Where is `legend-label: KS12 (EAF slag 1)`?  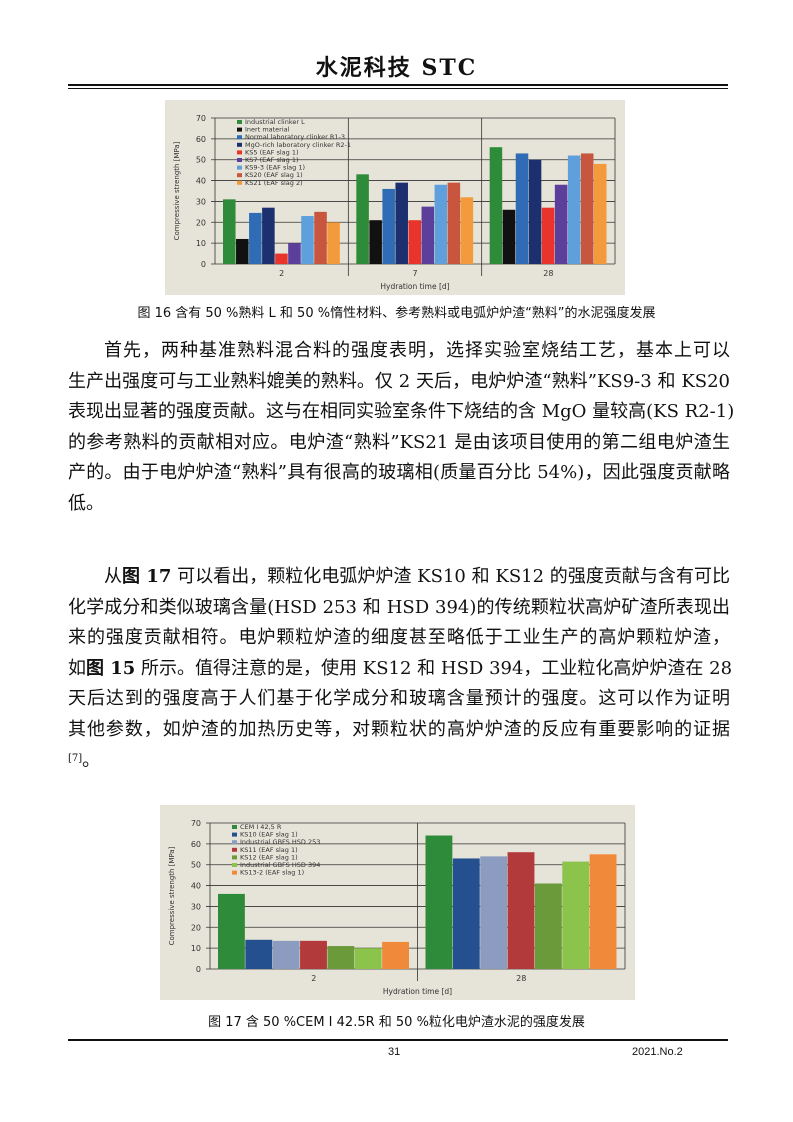
legend-label: KS12 (EAF slag 1) is located at coordinates (269, 857).